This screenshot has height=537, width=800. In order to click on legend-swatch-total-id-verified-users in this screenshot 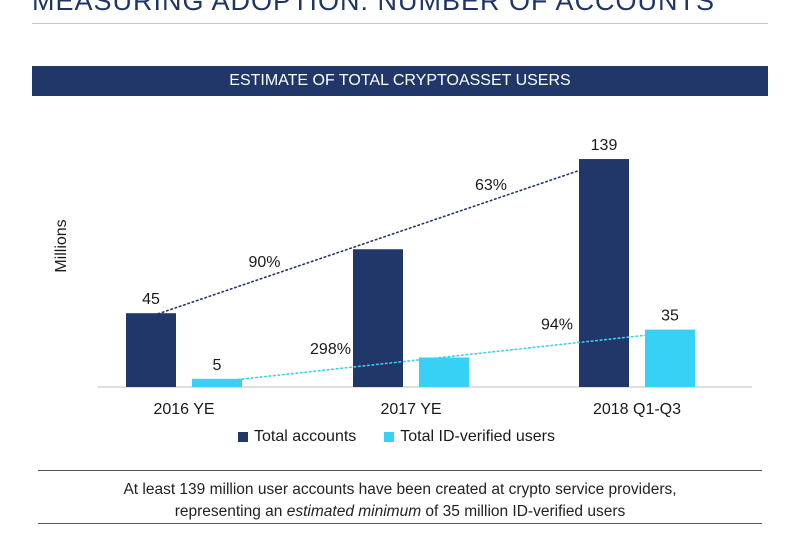, I will do `click(389, 437)`.